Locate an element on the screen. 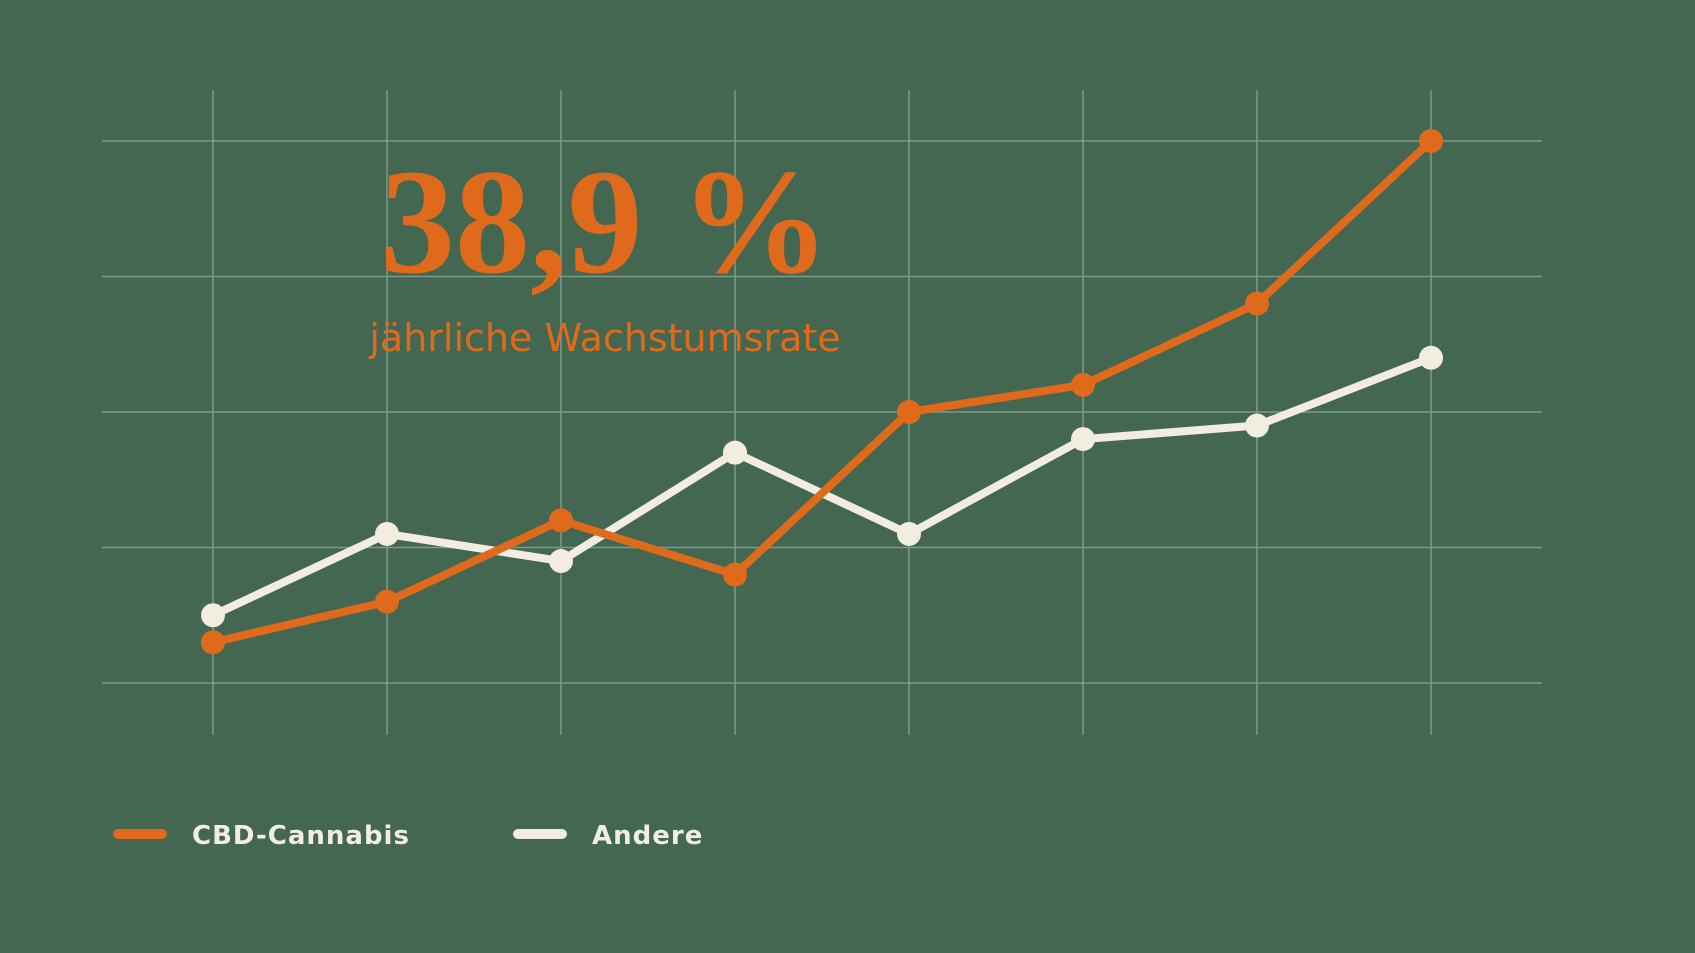  legend-label: CBD-Cannabis is located at coordinates (301, 836).